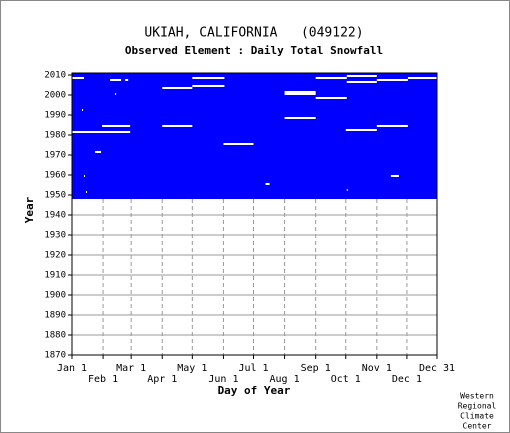 The width and height of the screenshot is (510, 433). I want to click on y-tick-label: 1930, so click(55, 236).